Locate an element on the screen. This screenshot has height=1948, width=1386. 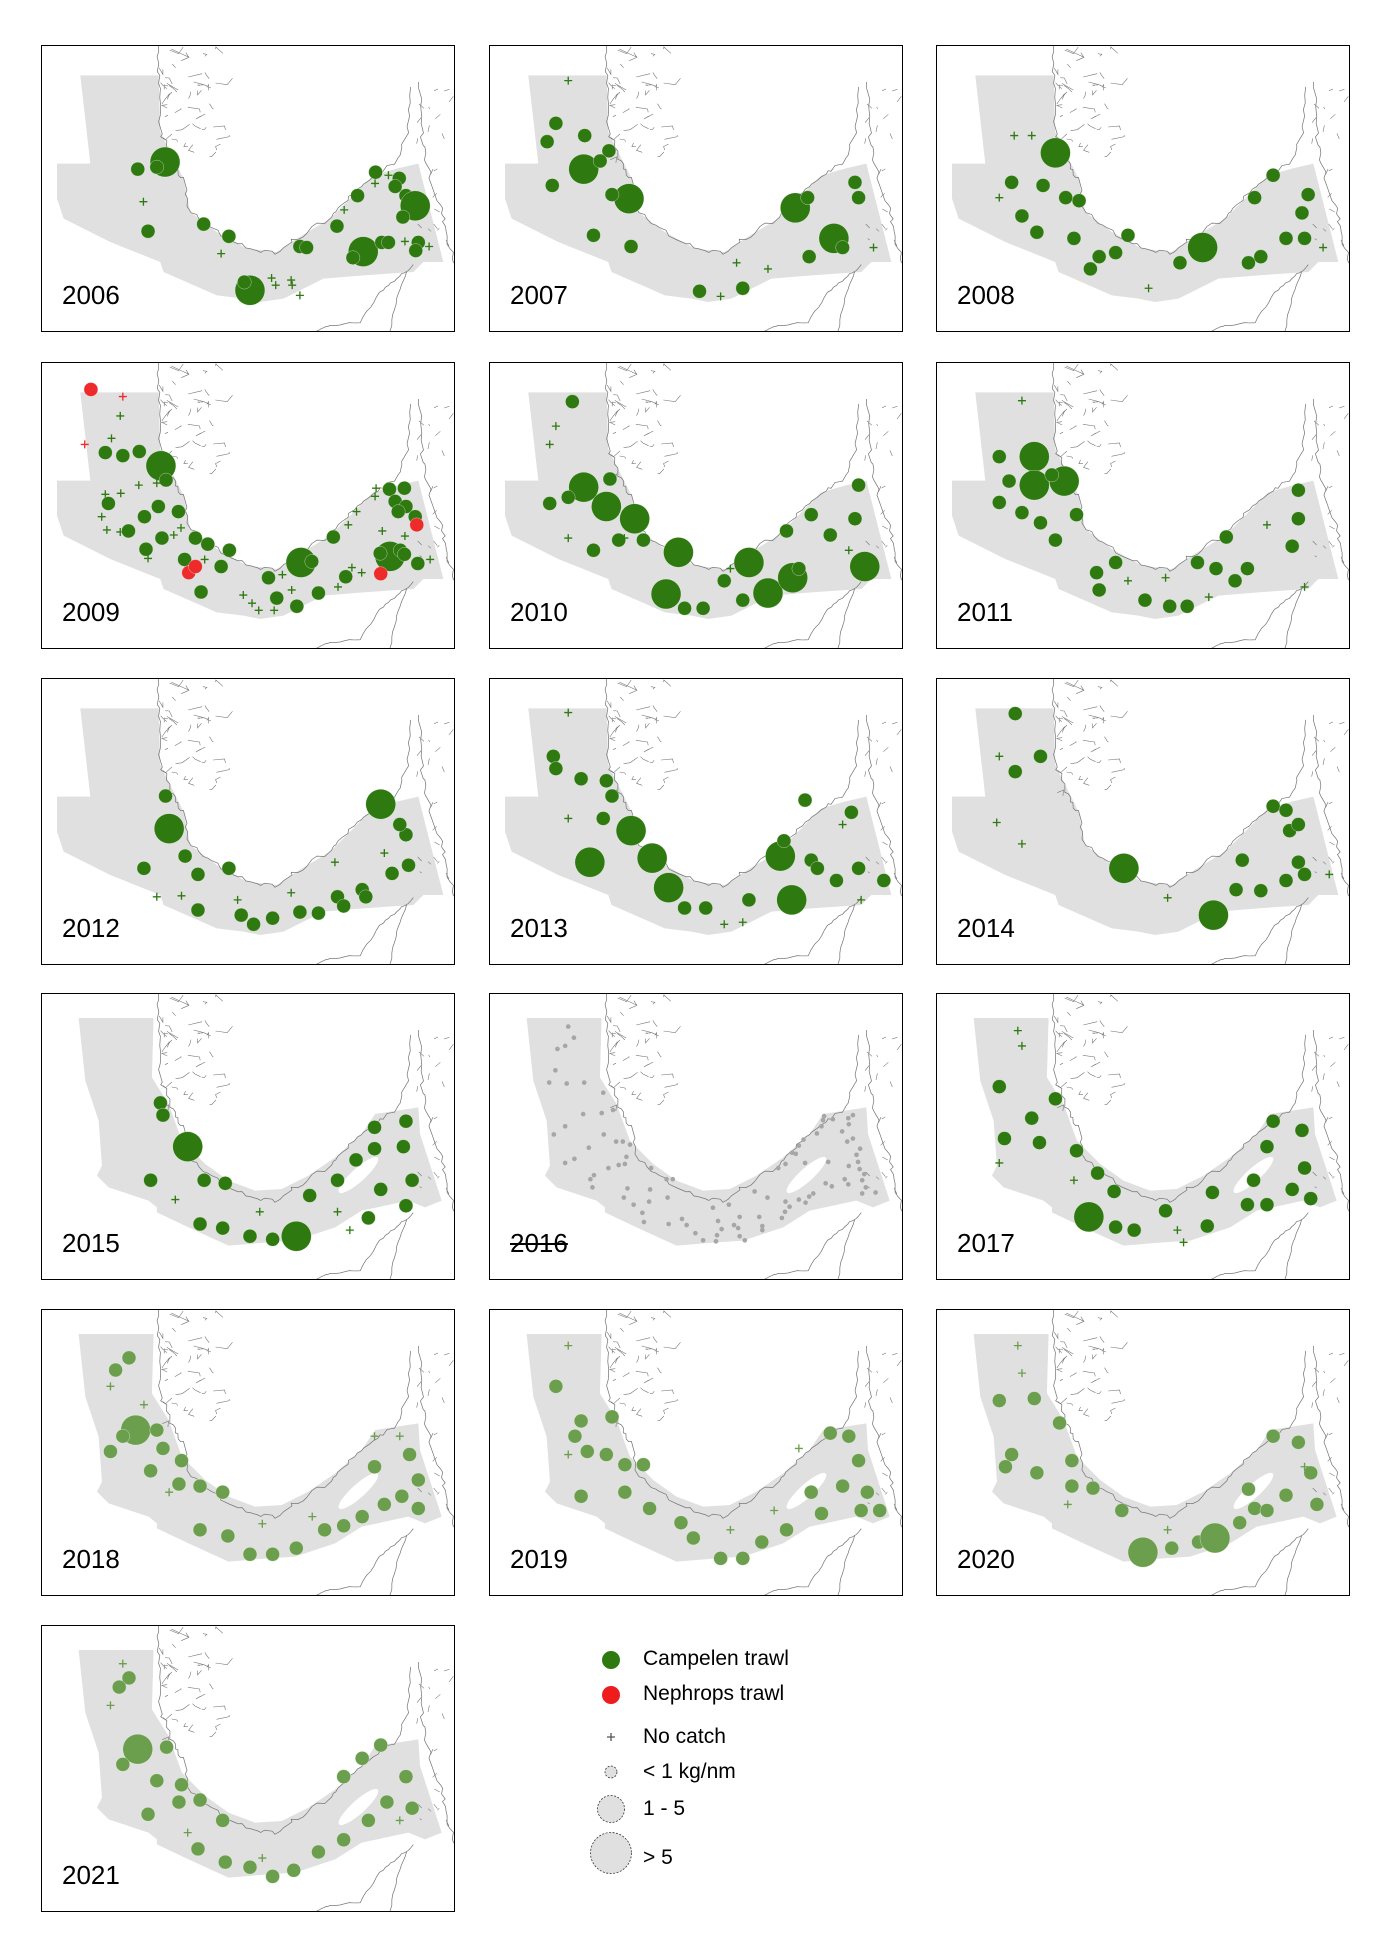
map-panel-2009: 2009 is located at coordinates (248, 505).